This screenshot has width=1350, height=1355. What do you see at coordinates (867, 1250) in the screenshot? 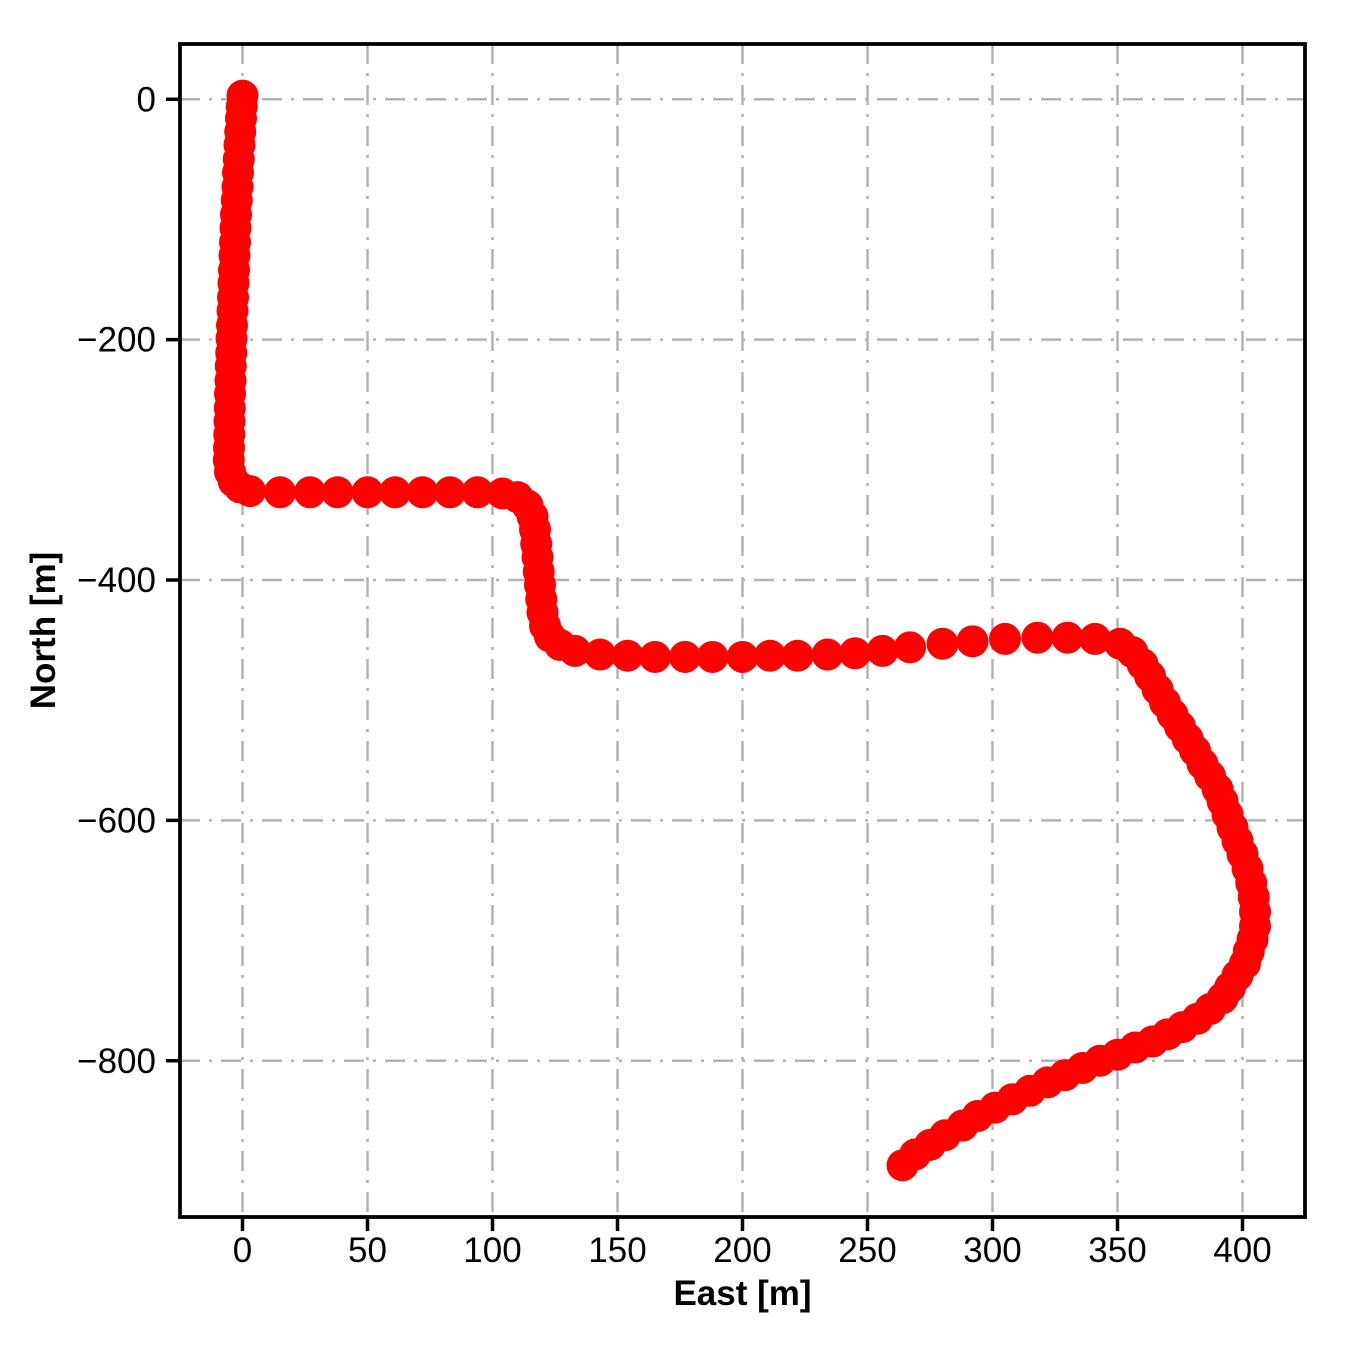
I see `x-tick-label: 250` at bounding box center [867, 1250].